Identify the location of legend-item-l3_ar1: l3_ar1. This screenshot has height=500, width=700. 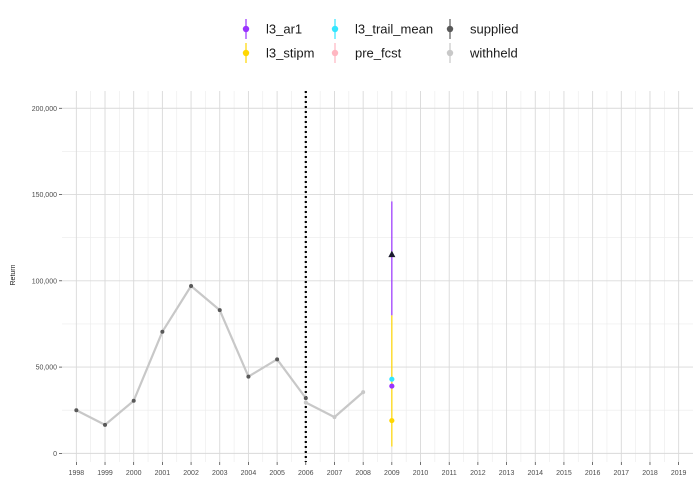
(272, 29).